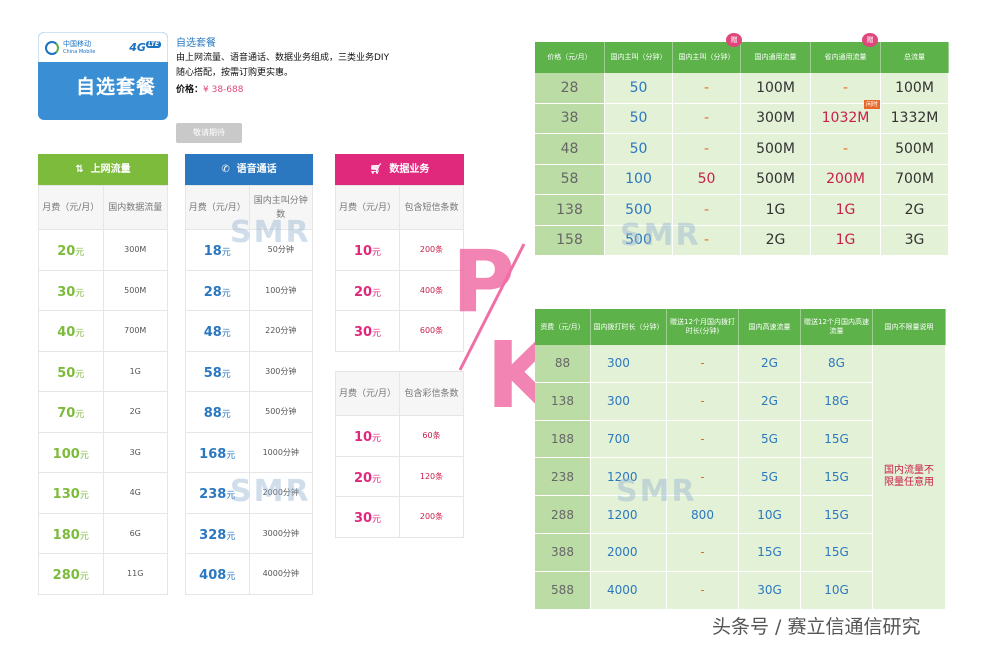 The image size is (997, 646). I want to click on table-cell: 158, so click(570, 240).